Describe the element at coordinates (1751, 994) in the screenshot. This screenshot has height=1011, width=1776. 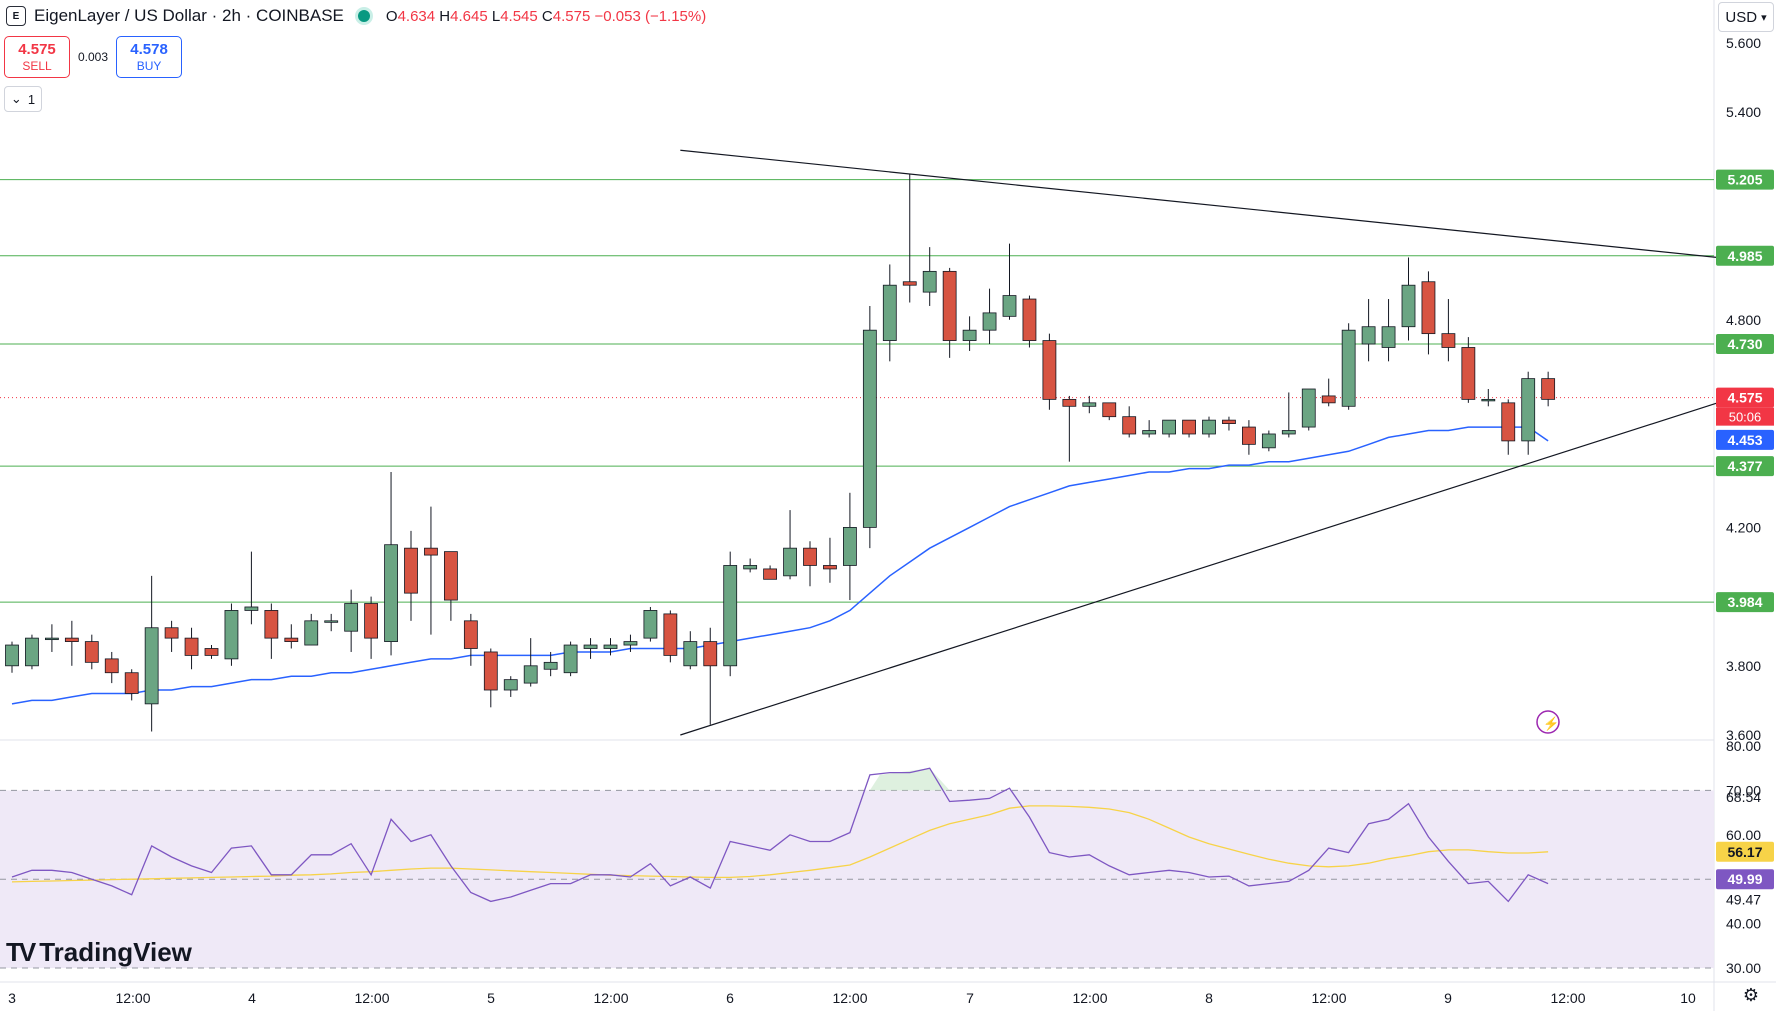
I see `settings-gear-icon: ⚙` at that location.